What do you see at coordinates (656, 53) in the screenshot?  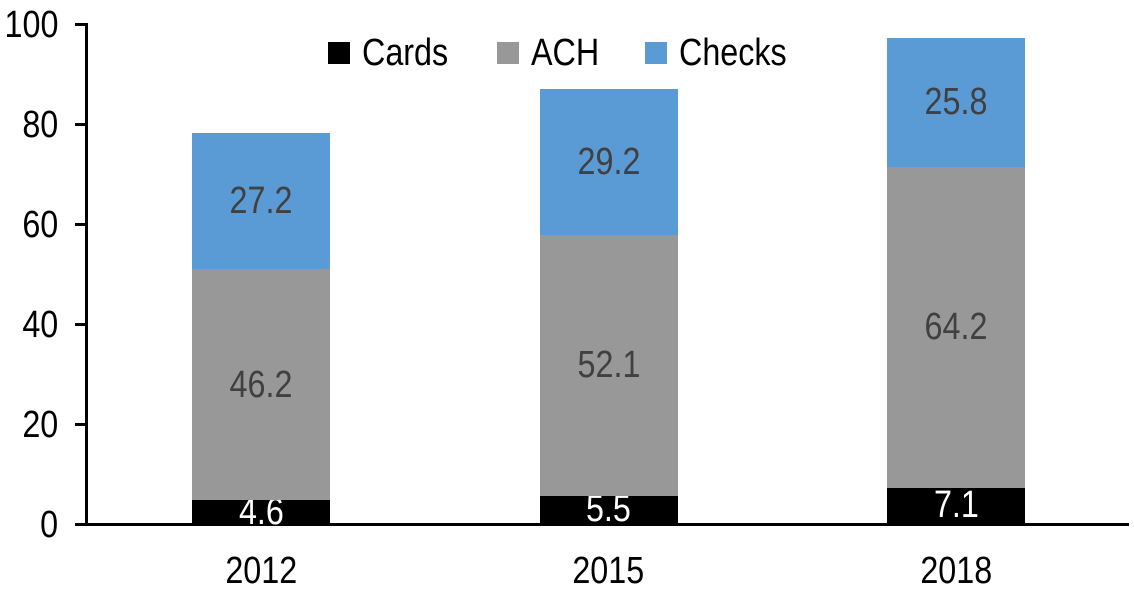 I see `legend-swatch-checks` at bounding box center [656, 53].